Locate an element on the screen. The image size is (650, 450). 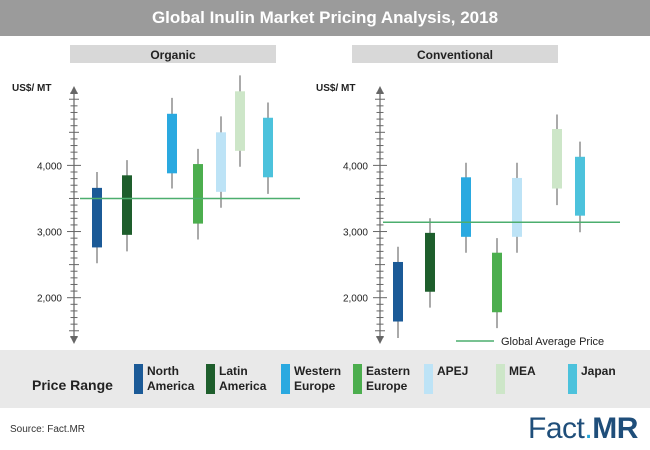
conventional-latin-america-box is located at coordinates (430, 262).